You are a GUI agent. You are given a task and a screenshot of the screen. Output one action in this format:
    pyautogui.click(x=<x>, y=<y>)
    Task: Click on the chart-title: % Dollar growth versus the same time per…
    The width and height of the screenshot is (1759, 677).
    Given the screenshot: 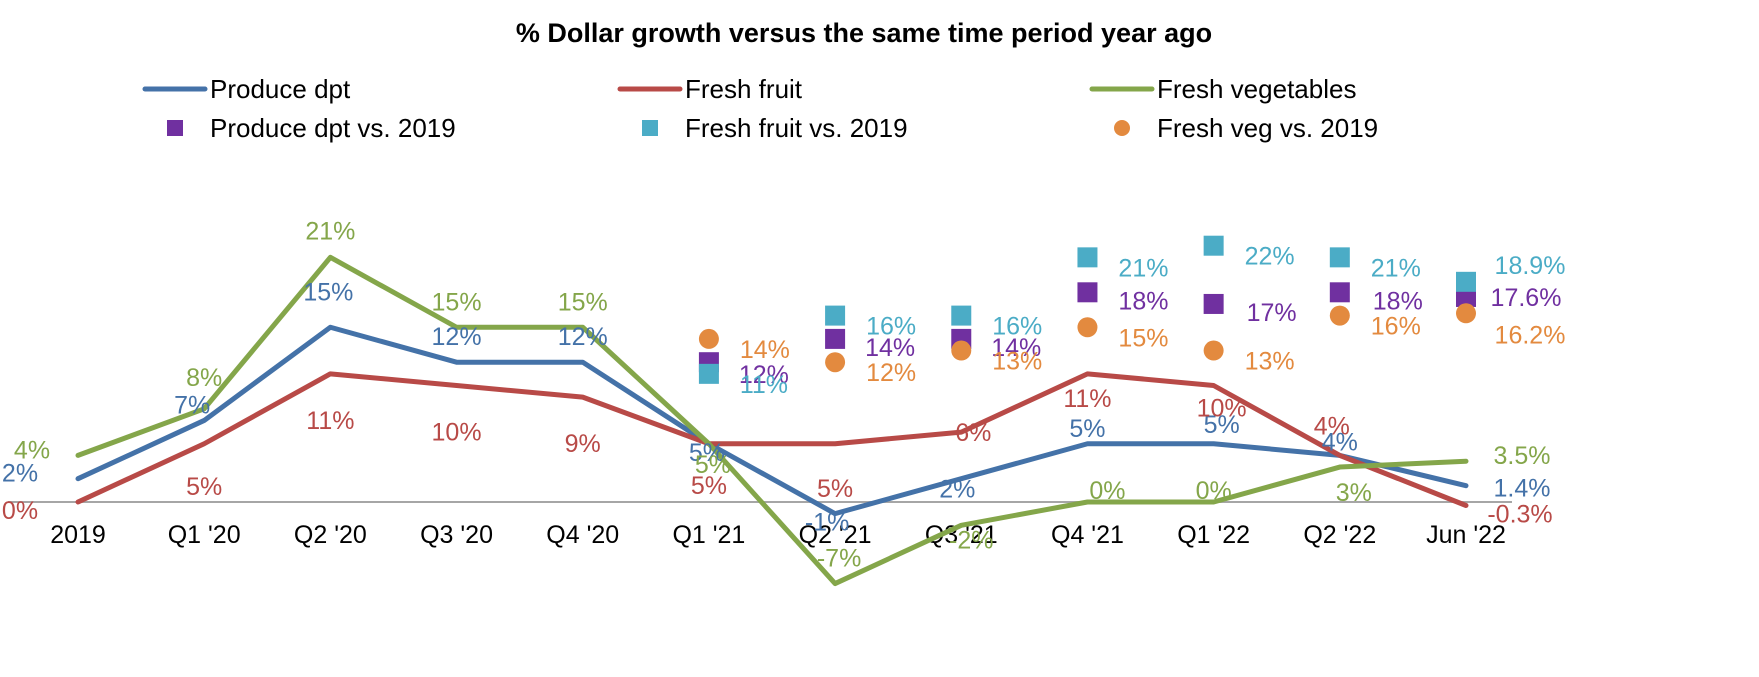 What is the action you would take?
    pyautogui.click(x=864, y=33)
    